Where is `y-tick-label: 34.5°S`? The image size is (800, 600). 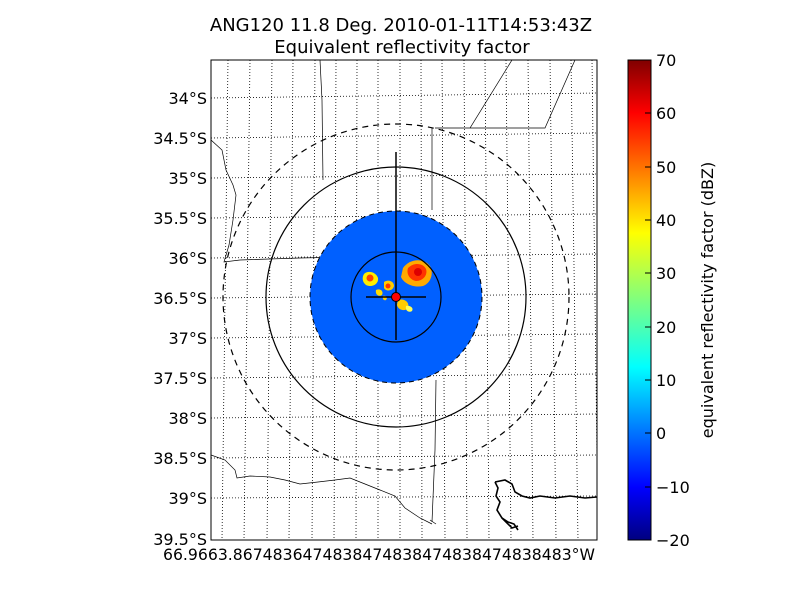
y-tick-label: 34.5°S is located at coordinates (180, 138).